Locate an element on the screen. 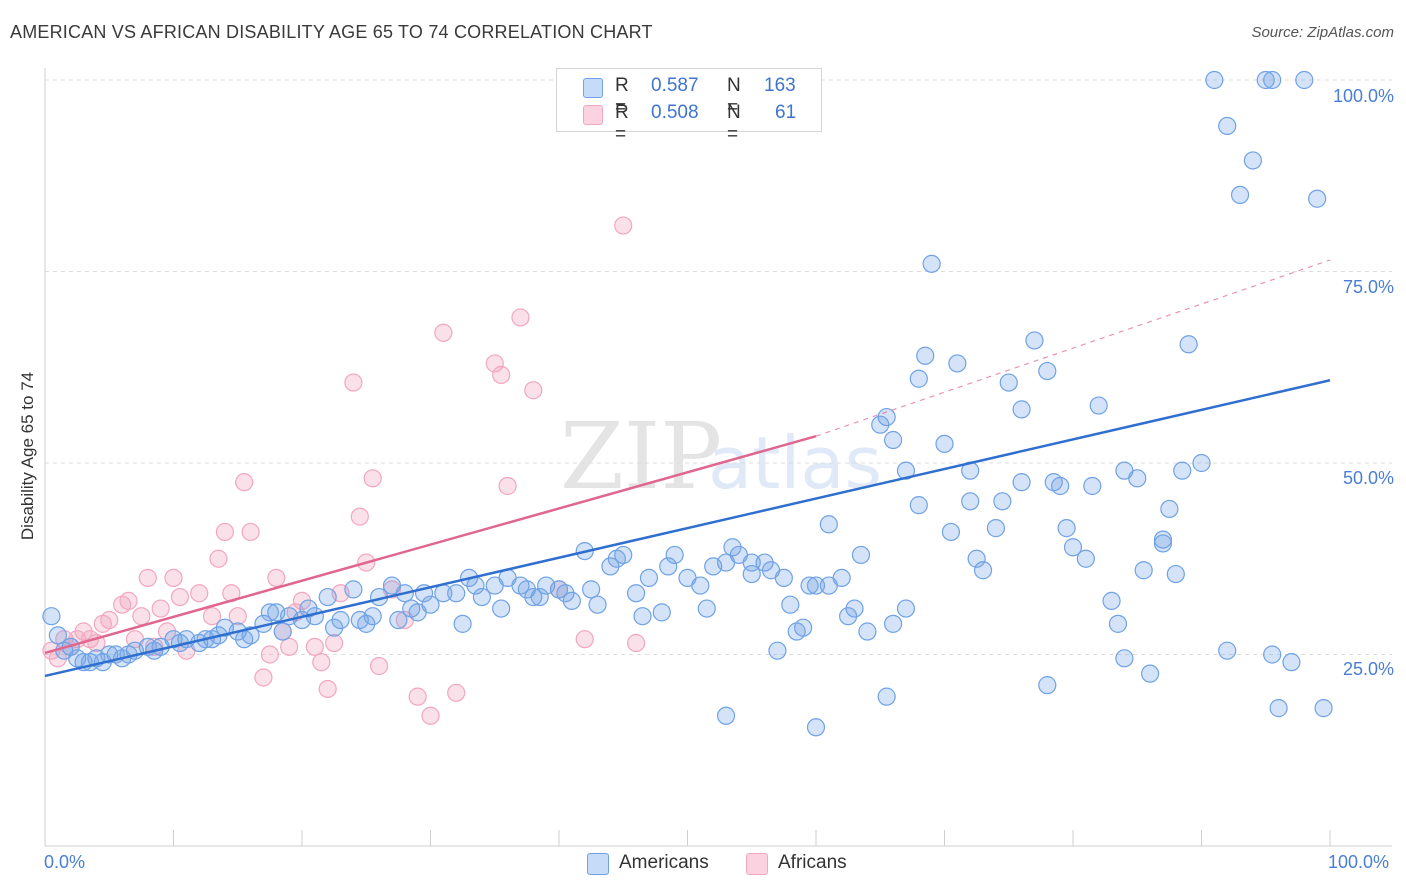  africans-legend-label: Africans is located at coordinates (812, 862).